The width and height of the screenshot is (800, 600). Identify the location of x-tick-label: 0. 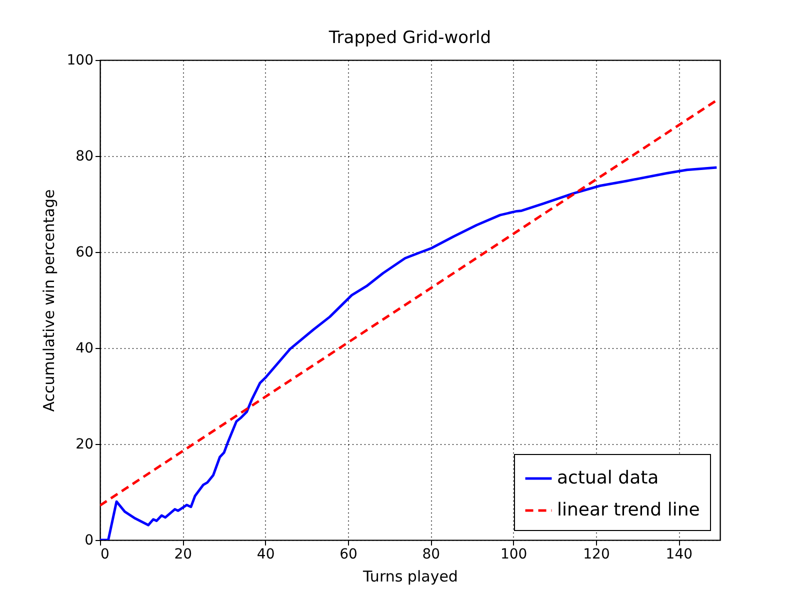
(105, 554).